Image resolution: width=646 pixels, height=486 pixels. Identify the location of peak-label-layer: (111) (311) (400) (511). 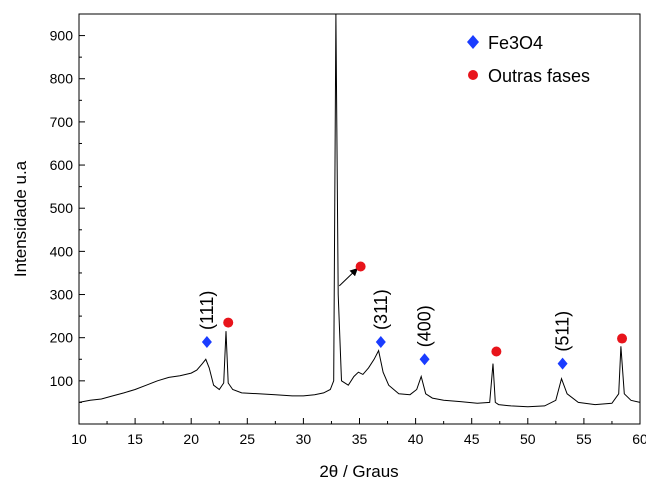
(385, 320).